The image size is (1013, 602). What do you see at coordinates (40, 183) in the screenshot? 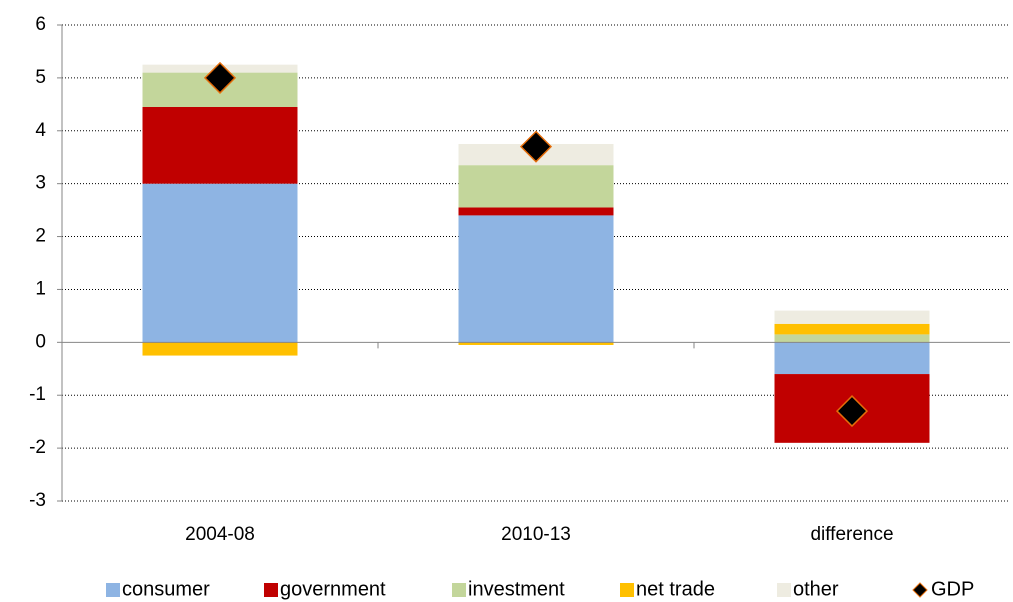
I see `y-tick-label: 3` at bounding box center [40, 183].